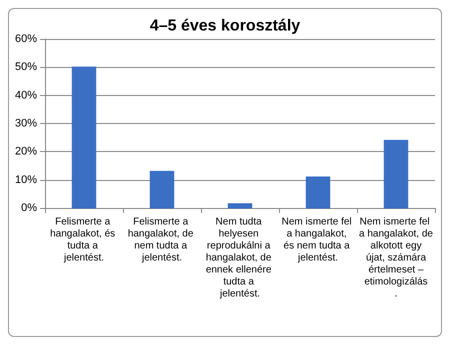  I want to click on x-tick-label: Nem ismerte fel a hangalakot, és nem tudta a jelentést., so click(318, 240).